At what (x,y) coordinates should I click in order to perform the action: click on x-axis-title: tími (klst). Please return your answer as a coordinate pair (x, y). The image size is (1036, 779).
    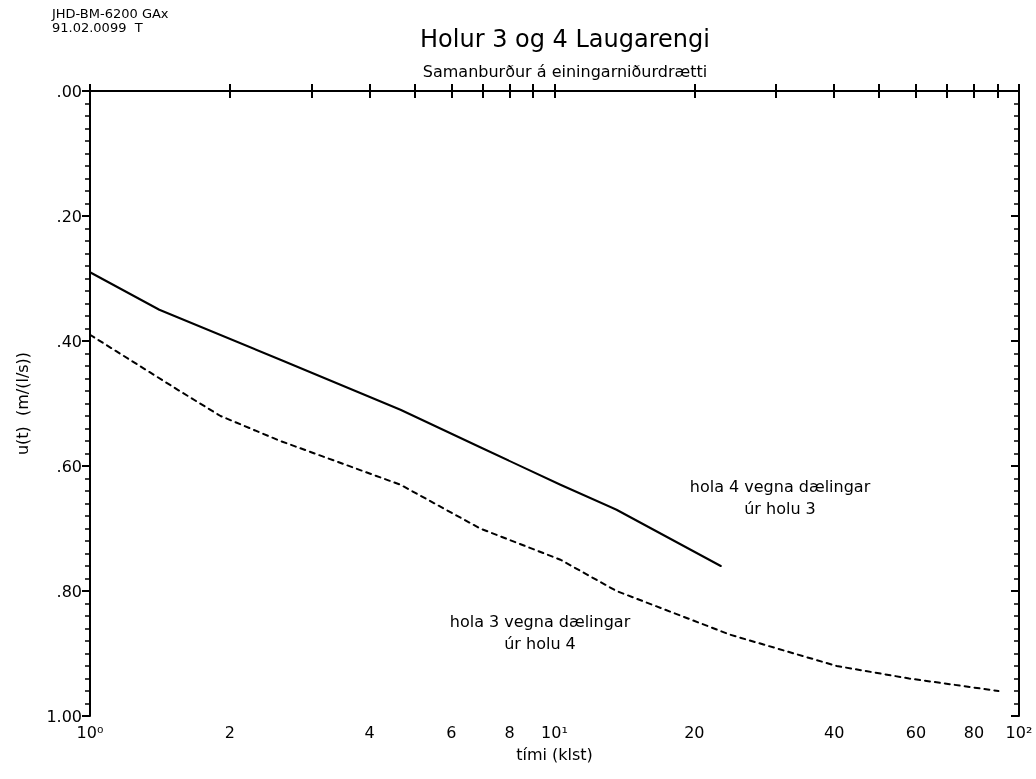
    Looking at the image, I should click on (554, 754).